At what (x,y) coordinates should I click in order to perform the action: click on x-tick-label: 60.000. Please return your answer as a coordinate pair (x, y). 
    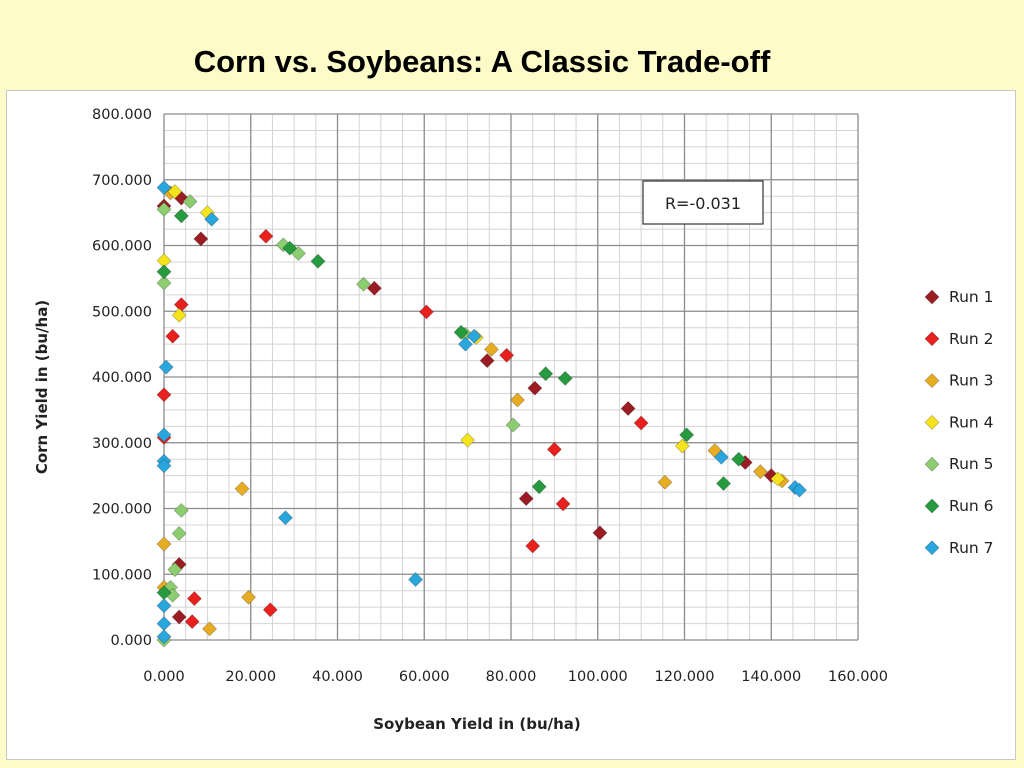
    Looking at the image, I should click on (424, 677).